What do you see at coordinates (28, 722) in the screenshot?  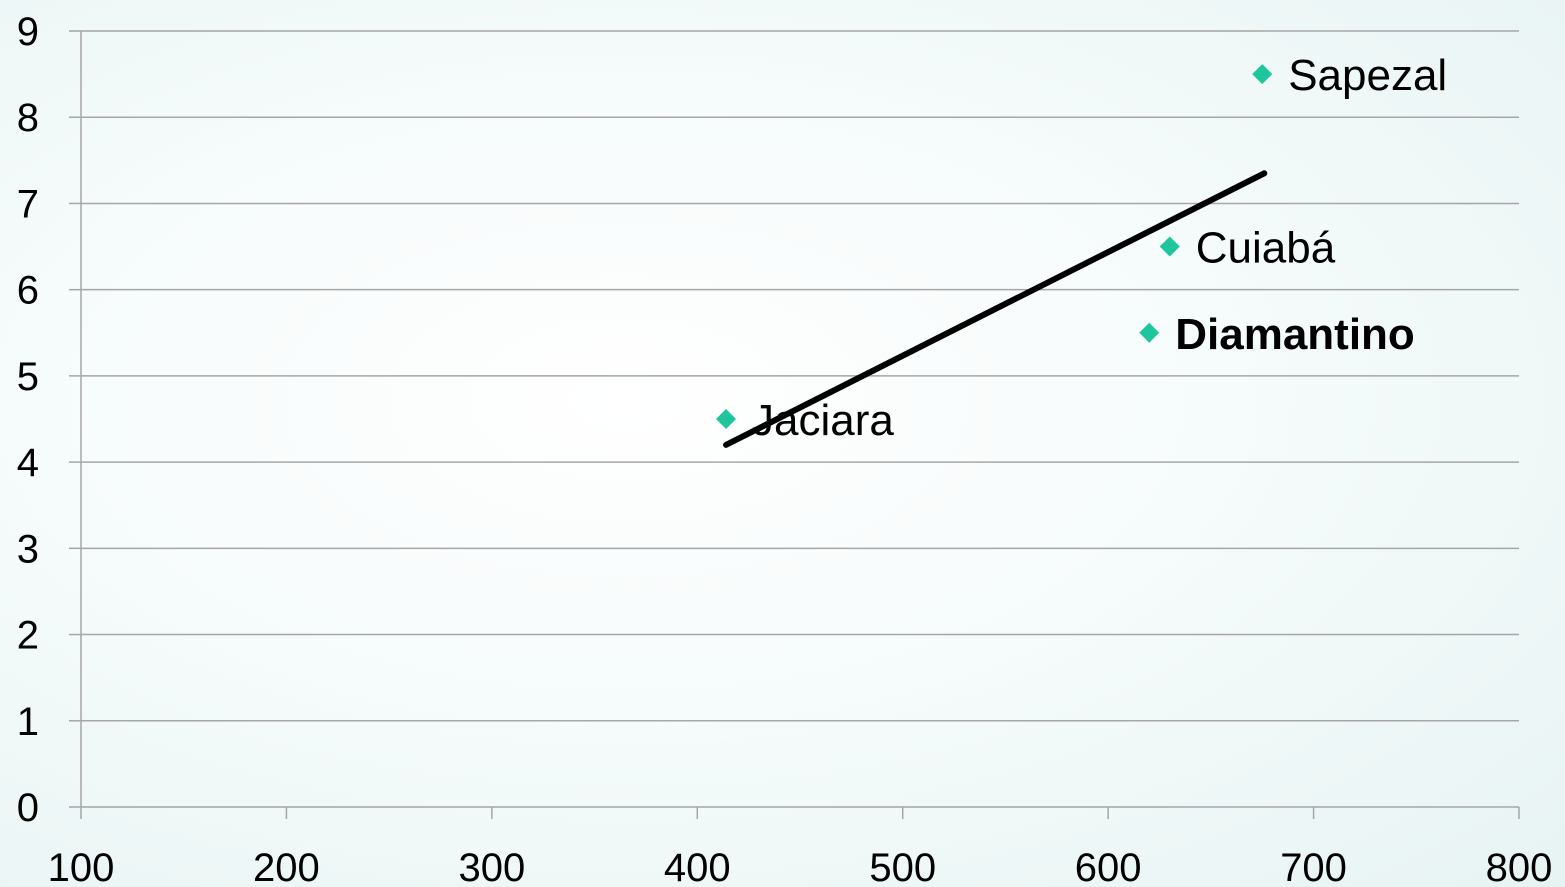 I see `y-tick-label: 1` at bounding box center [28, 722].